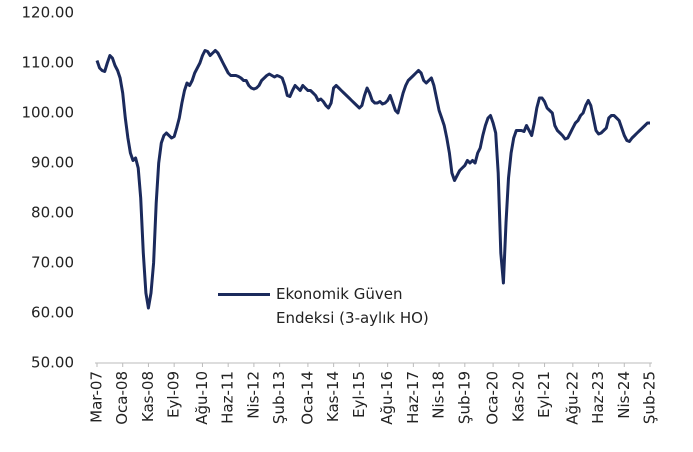 The height and width of the screenshot is (452, 693). I want to click on y-tick-label: 60.00, so click(52, 313).